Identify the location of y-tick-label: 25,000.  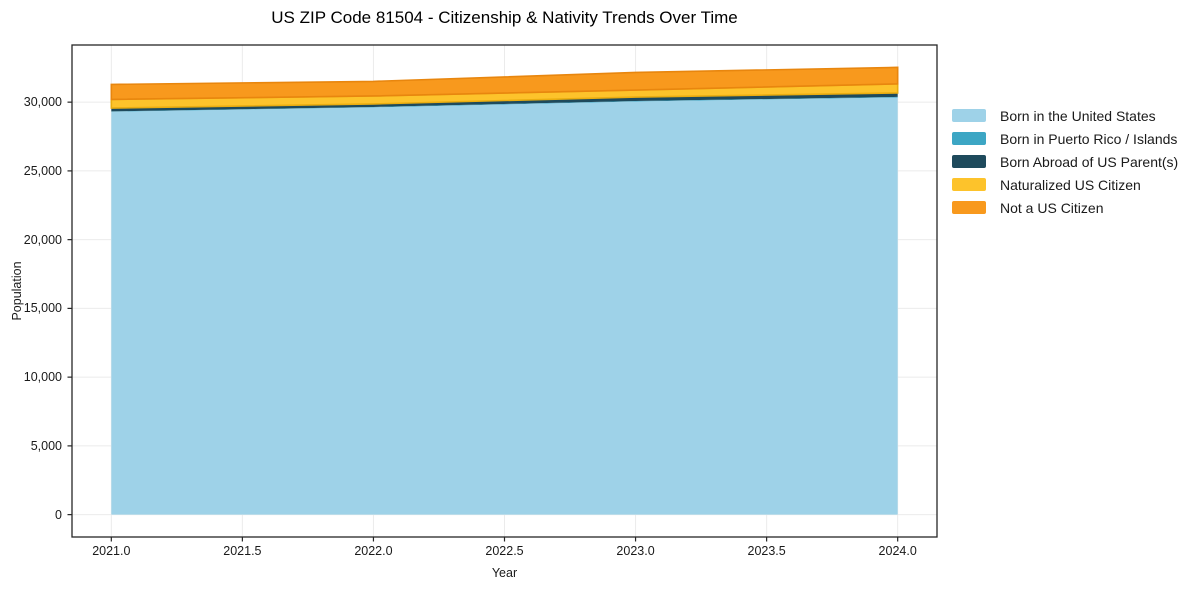
(42, 170).